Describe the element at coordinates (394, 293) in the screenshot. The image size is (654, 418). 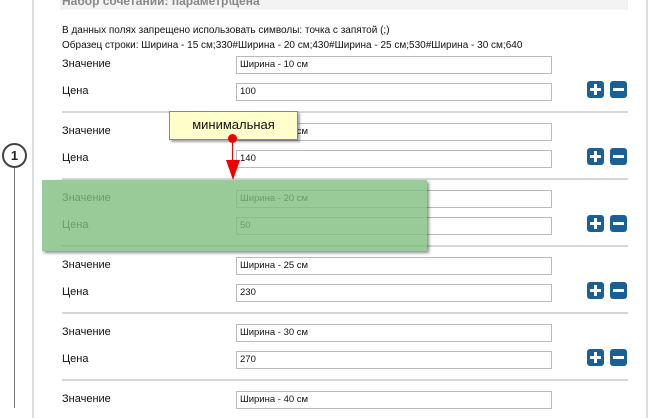
I see `price-input: 230` at that location.